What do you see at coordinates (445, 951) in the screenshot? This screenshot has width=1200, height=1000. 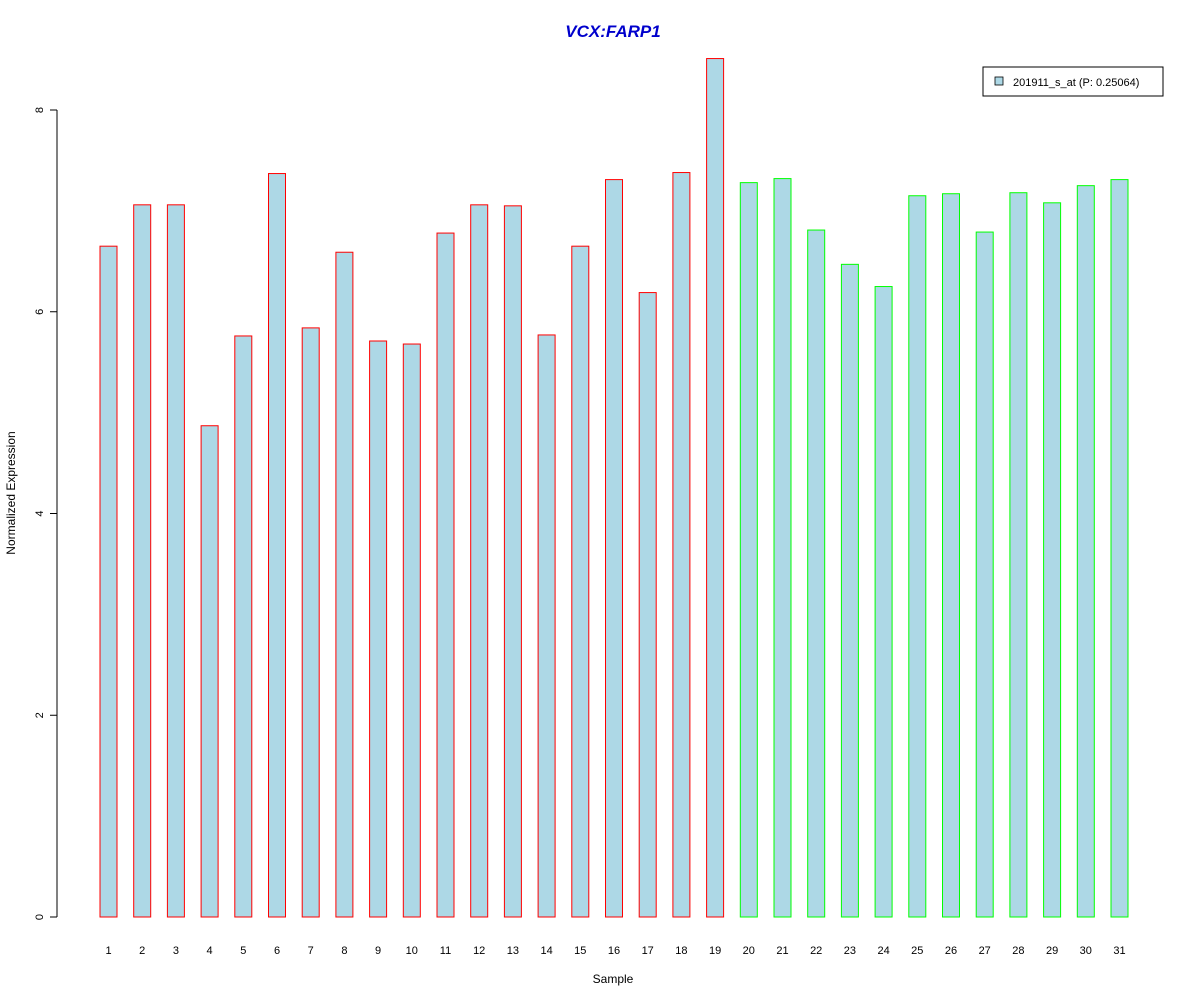 I see `x-tick-label: 11` at bounding box center [445, 951].